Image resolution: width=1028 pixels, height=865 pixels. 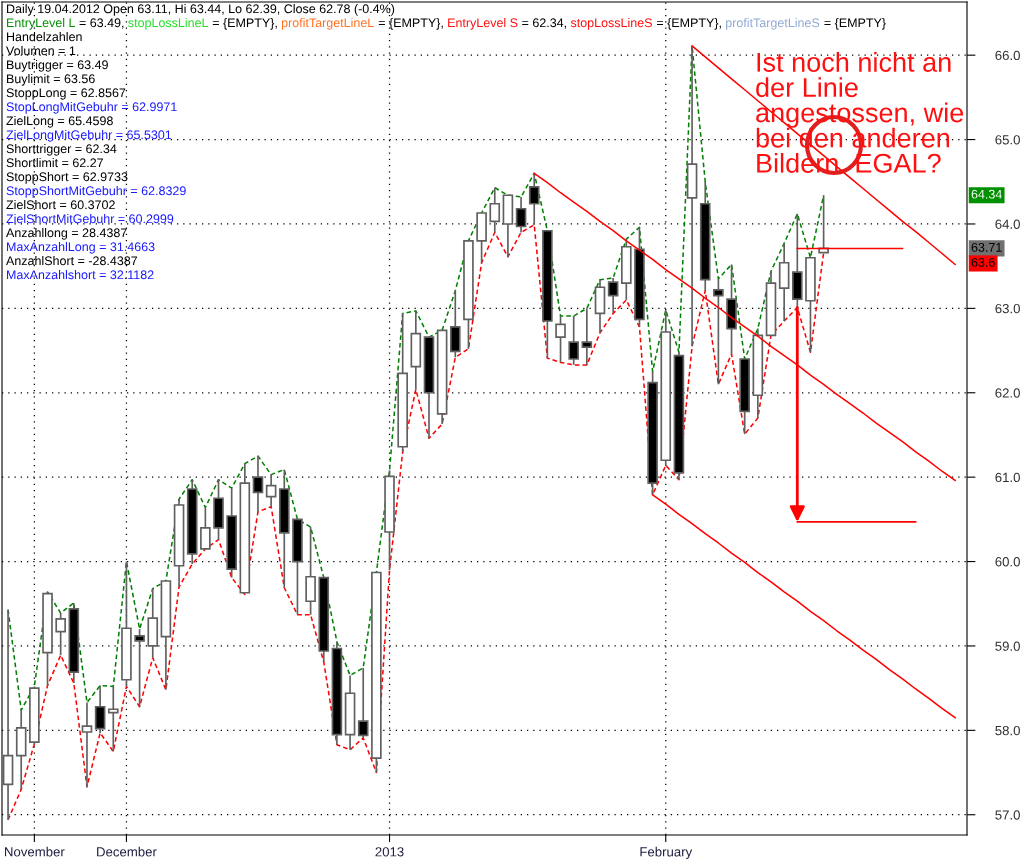 I want to click on x-tick-label: 2013, so click(x=389, y=852).